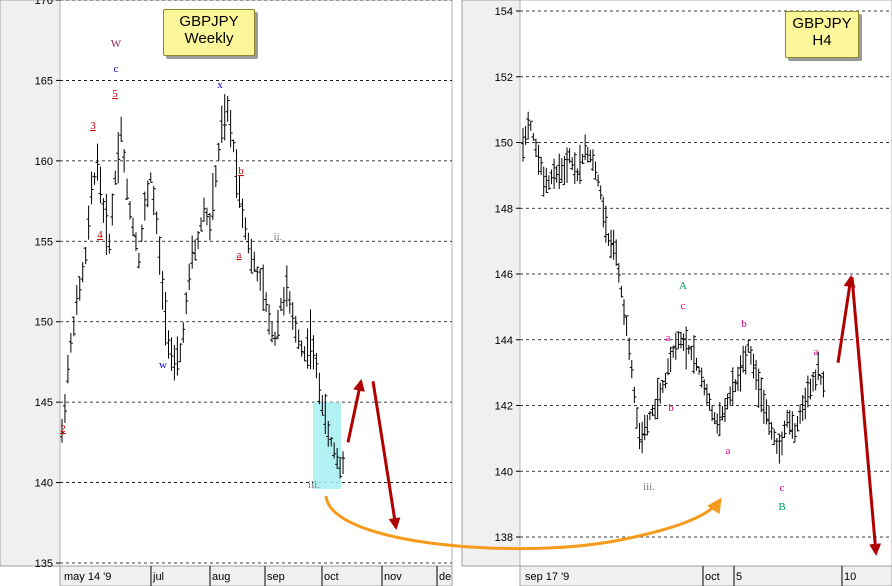 Image resolution: width=892 pixels, height=586 pixels. What do you see at coordinates (44, 81) in the screenshot?
I see `weekly-y-tick-label: 165` at bounding box center [44, 81].